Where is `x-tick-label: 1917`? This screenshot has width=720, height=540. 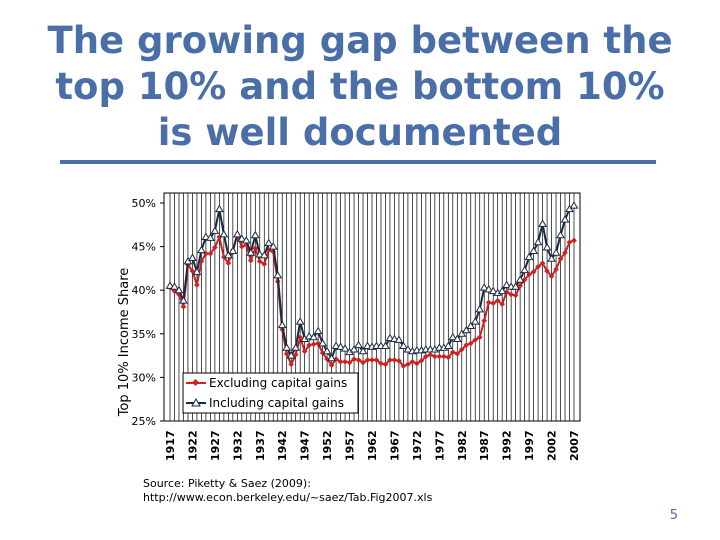
x-tick-label: 1917 is located at coordinates (170, 445).